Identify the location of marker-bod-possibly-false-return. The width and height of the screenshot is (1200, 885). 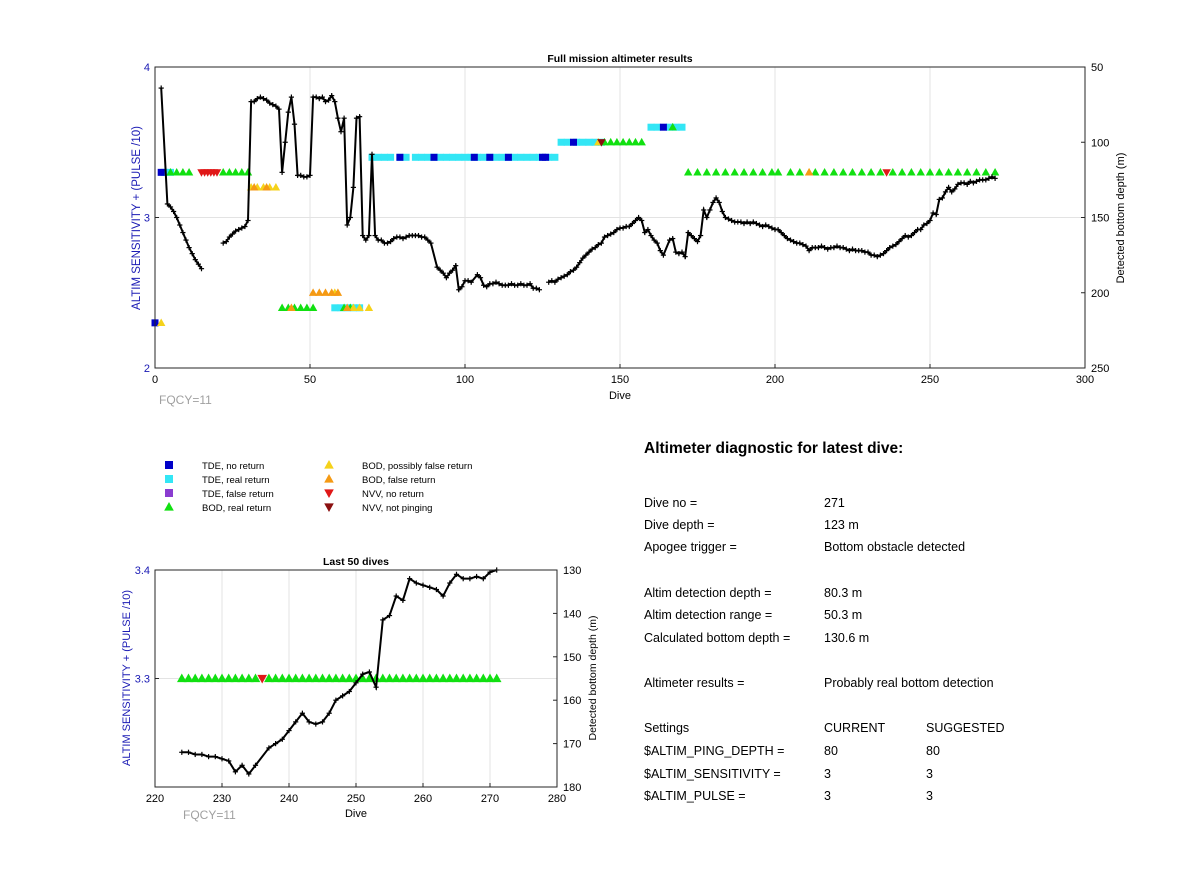
(353, 307).